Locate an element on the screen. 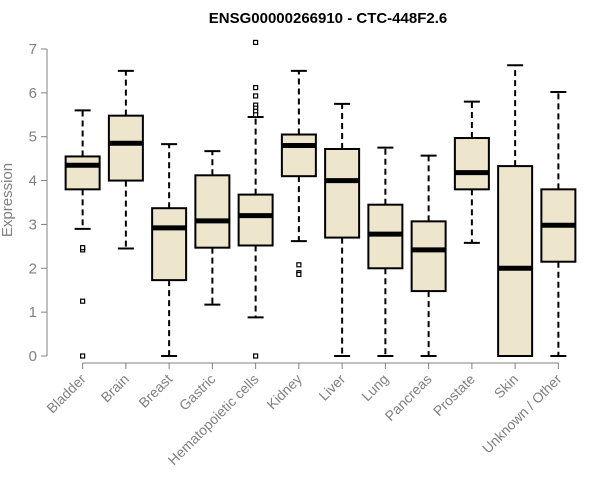 The image size is (600, 500). box-skin is located at coordinates (515, 210).